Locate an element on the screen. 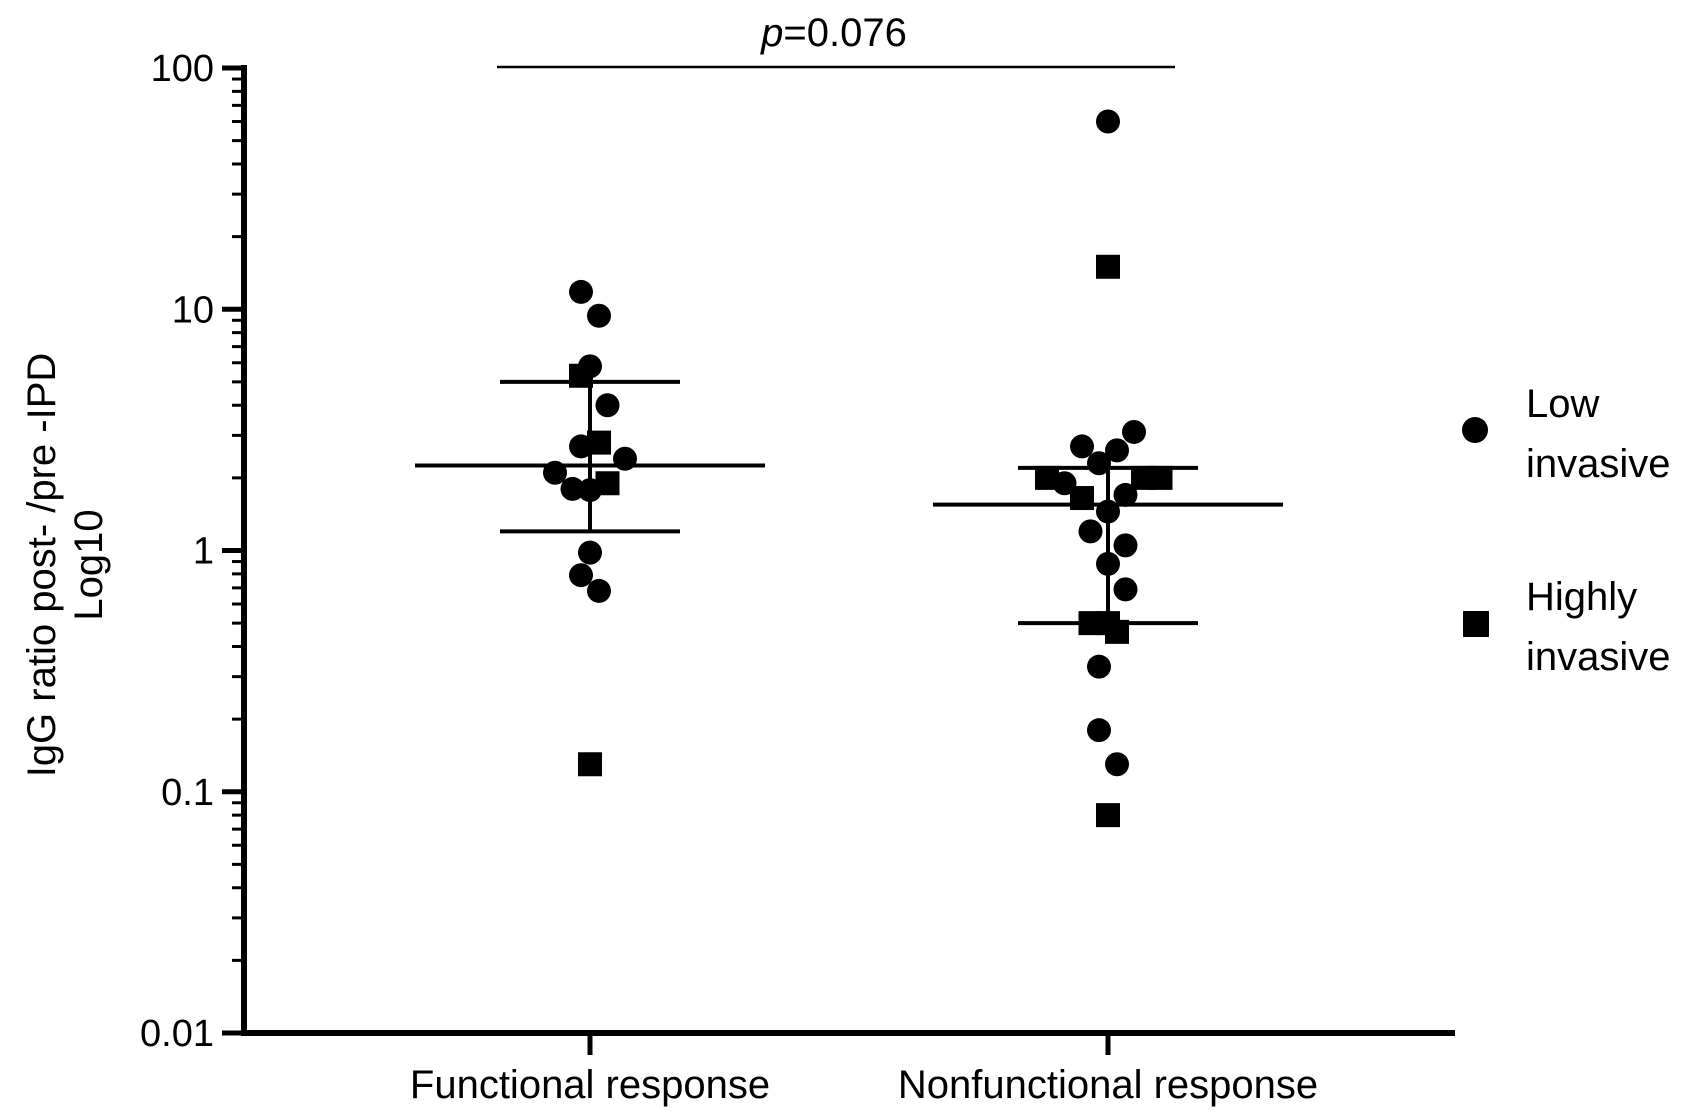 This screenshot has width=1702, height=1116. summary-bars is located at coordinates (849, 502).